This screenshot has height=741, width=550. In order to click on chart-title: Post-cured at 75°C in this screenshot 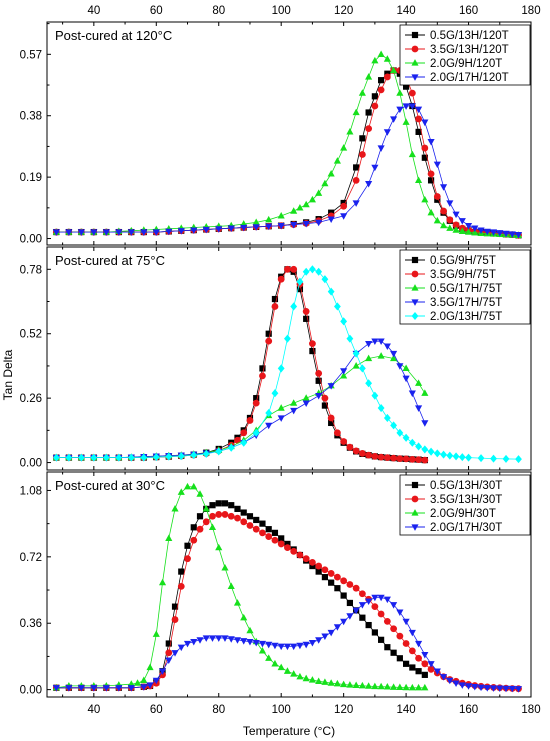, I will do `click(110, 260)`.